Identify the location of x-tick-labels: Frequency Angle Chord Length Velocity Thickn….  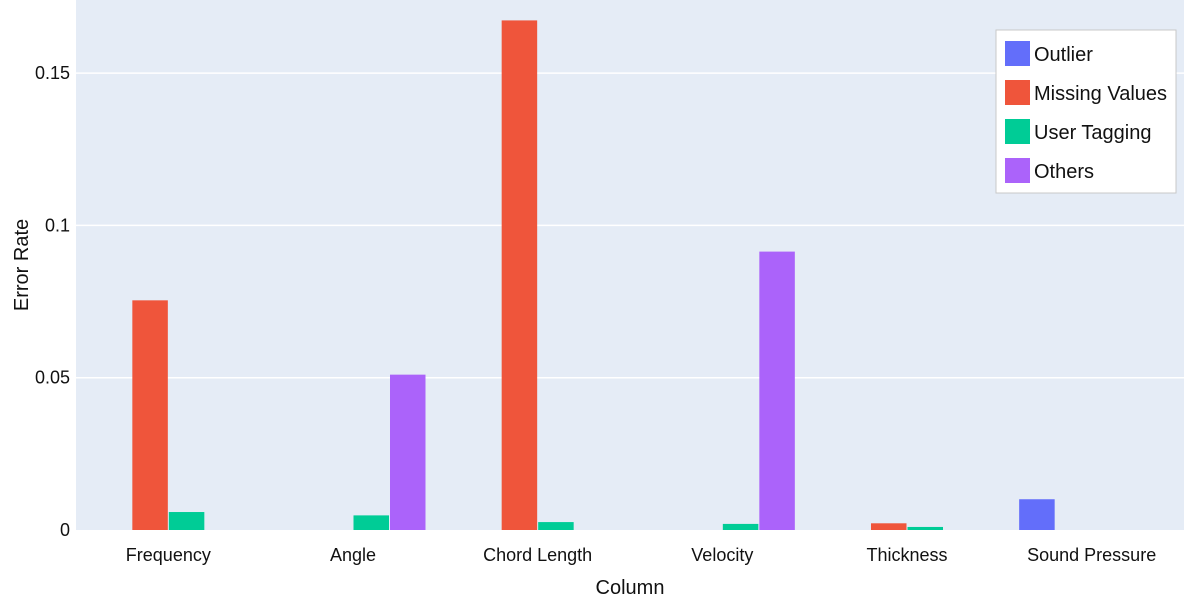
(641, 555).